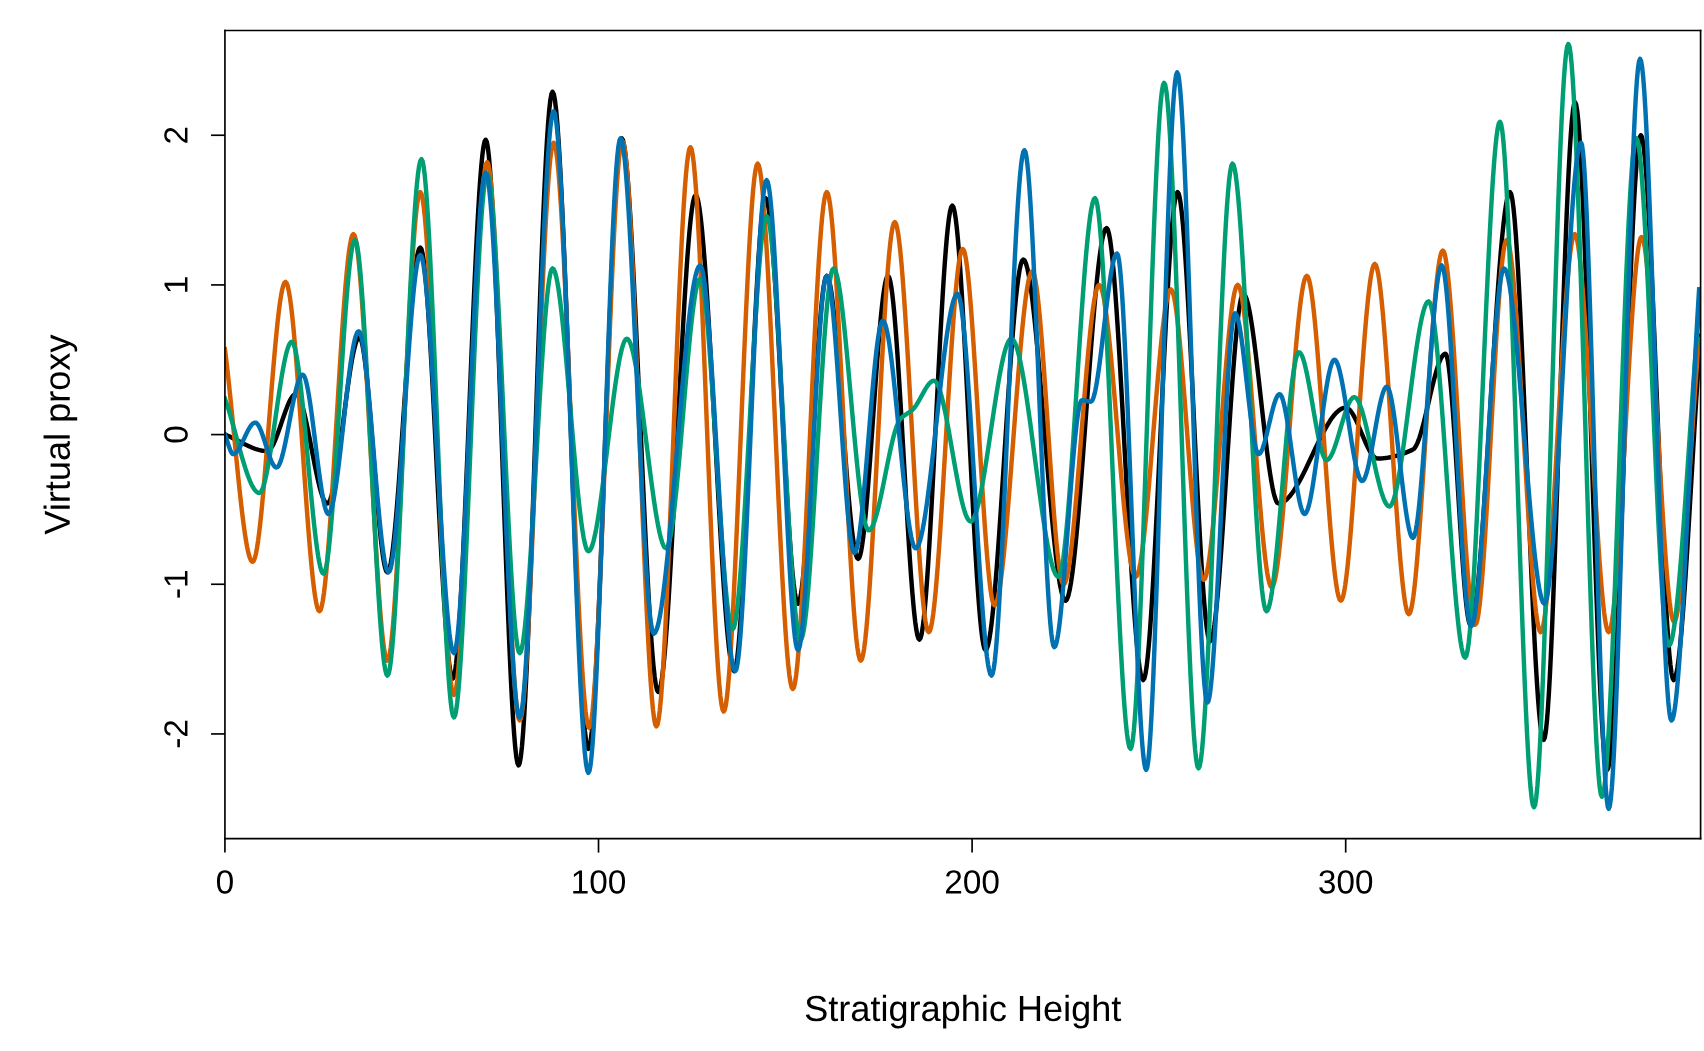  What do you see at coordinates (1346, 882) in the screenshot?
I see `x-tick-label: 300` at bounding box center [1346, 882].